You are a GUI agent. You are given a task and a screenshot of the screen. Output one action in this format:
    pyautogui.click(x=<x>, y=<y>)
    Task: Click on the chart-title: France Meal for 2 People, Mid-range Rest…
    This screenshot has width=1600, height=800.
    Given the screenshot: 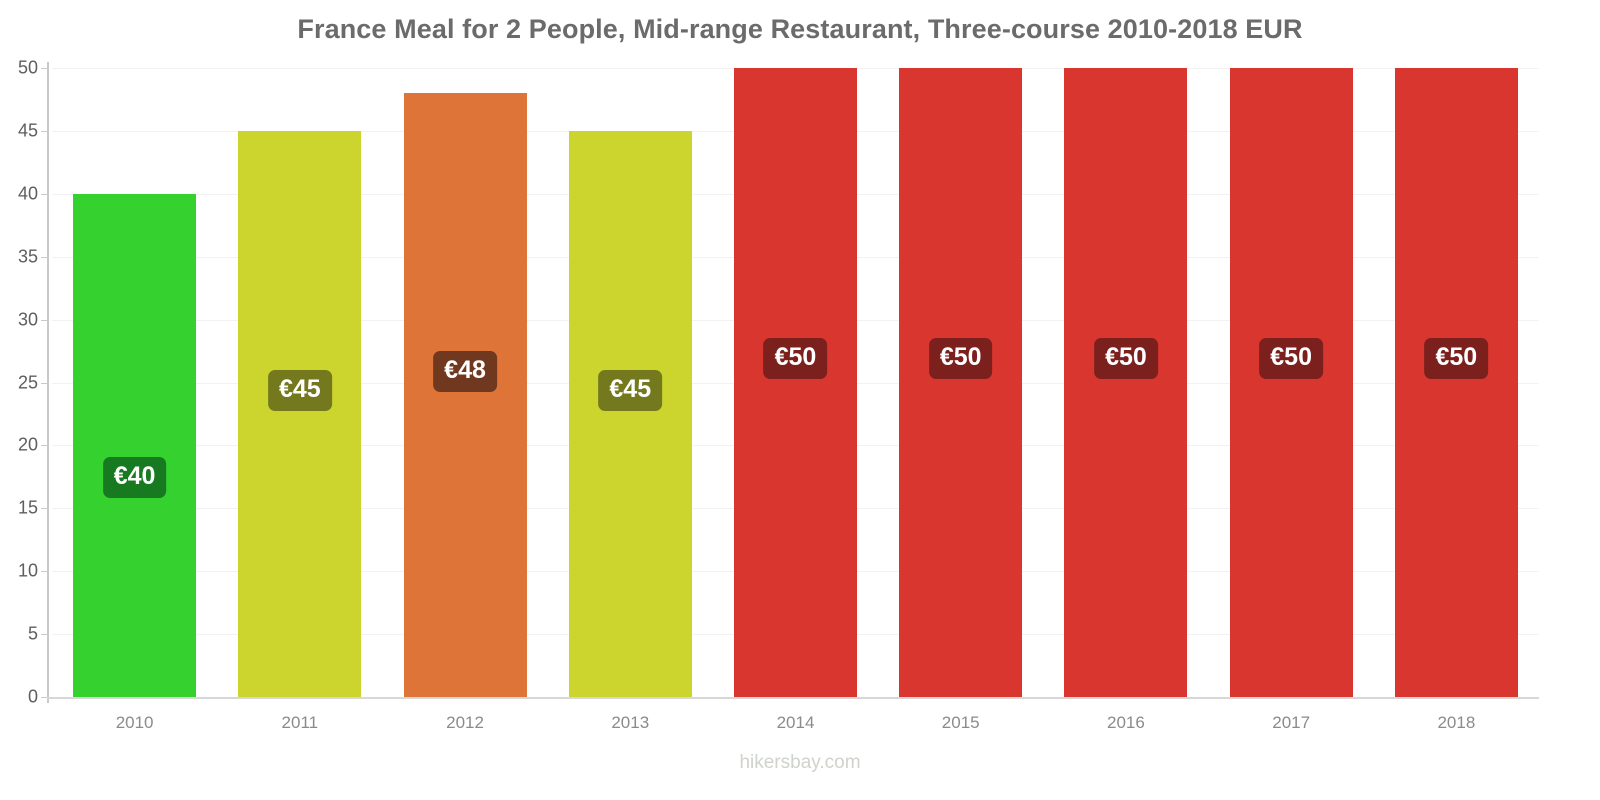 What is the action you would take?
    pyautogui.click(x=800, y=29)
    